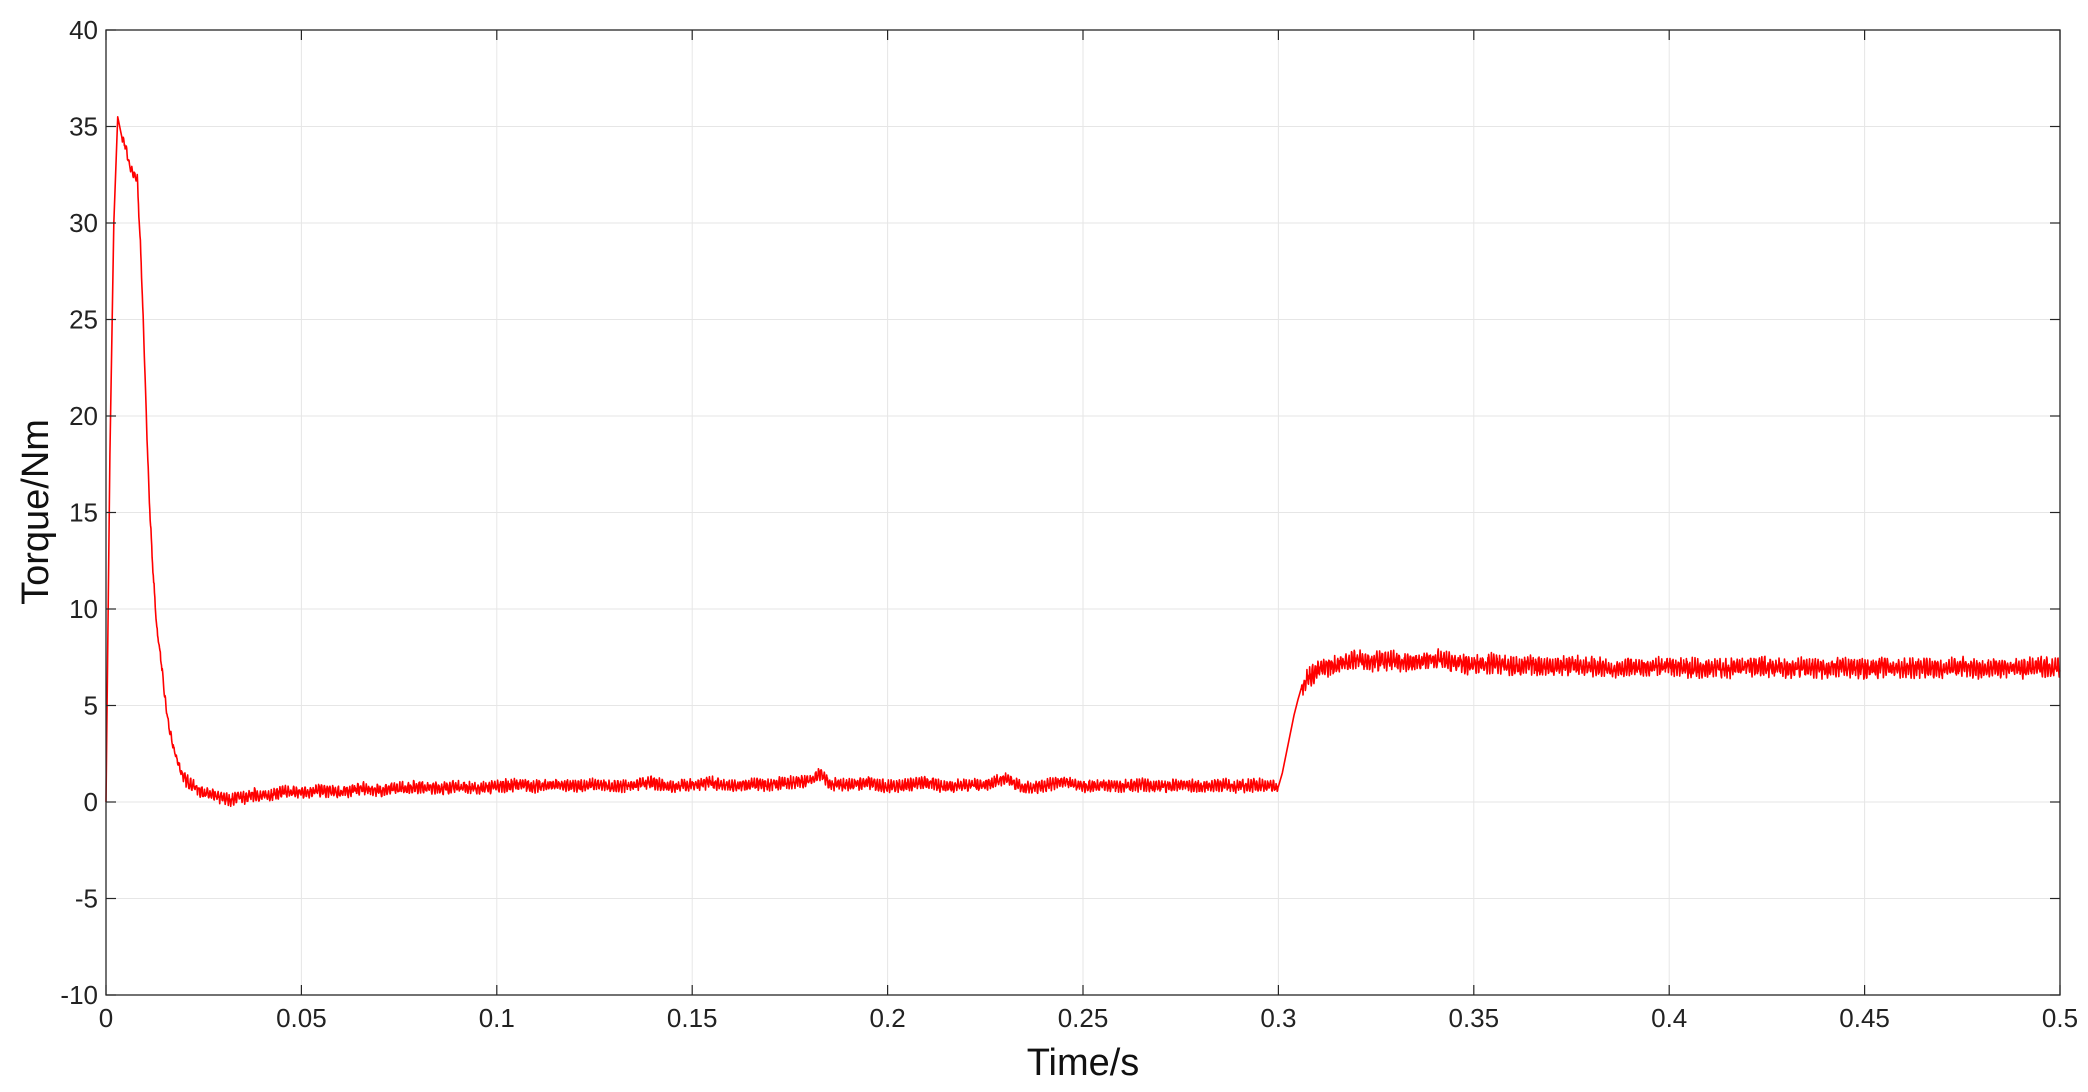  Describe the element at coordinates (83, 127) in the screenshot. I see `y-tick-label: 35` at that location.